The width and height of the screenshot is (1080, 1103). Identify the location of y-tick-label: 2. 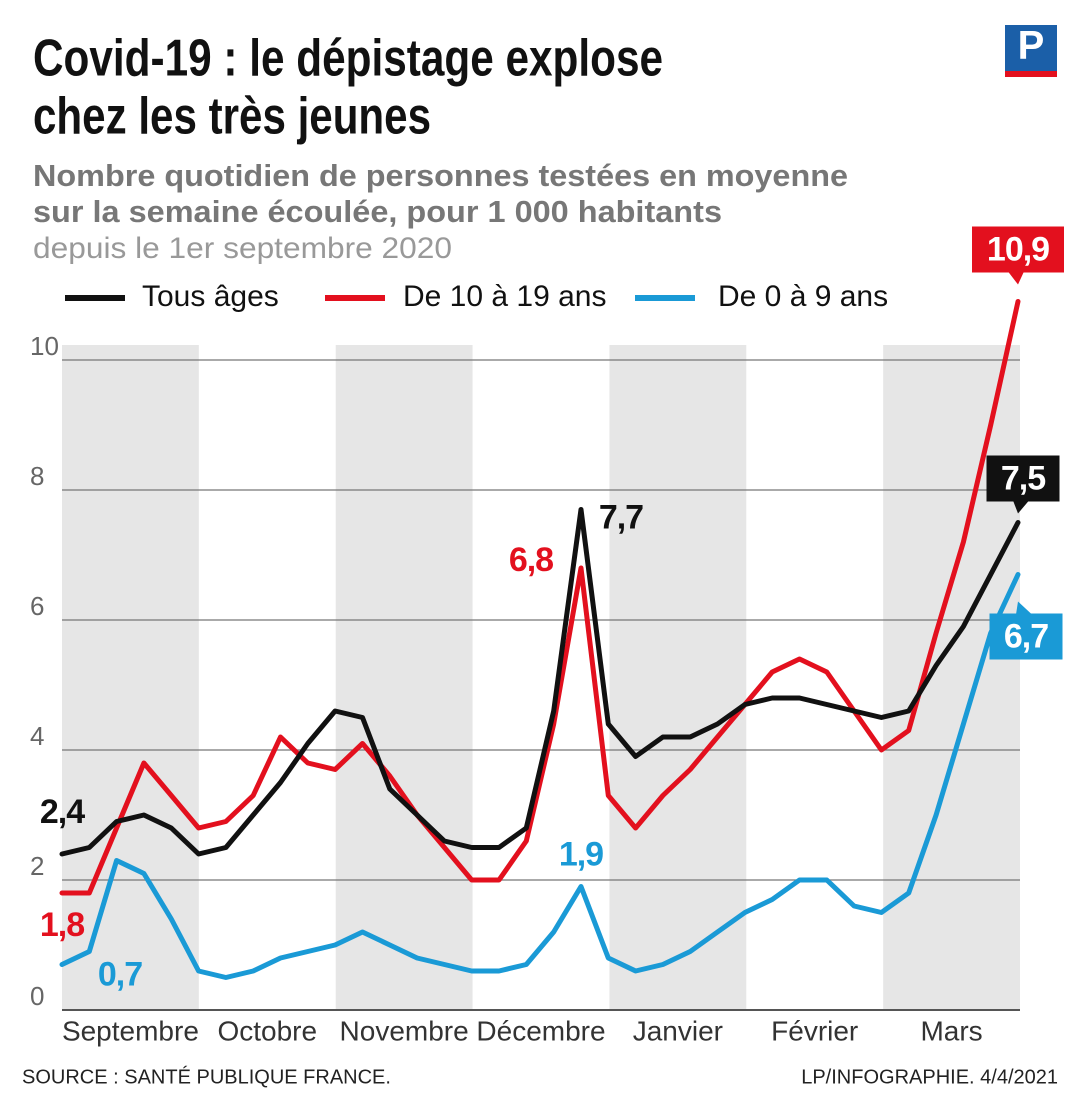
(37, 866).